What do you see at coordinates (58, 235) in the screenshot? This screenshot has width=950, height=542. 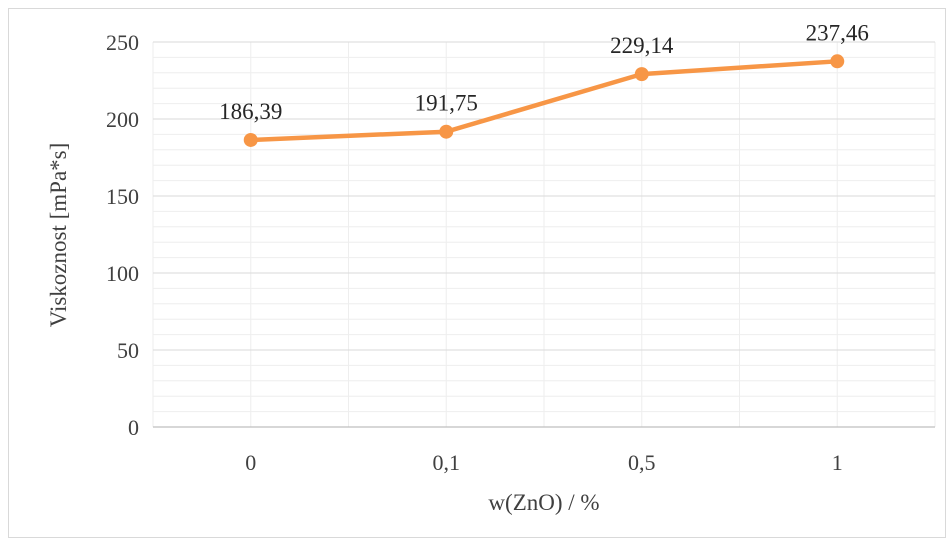 I see `y-axis-title: Viskoznost [mPa*s]` at bounding box center [58, 235].